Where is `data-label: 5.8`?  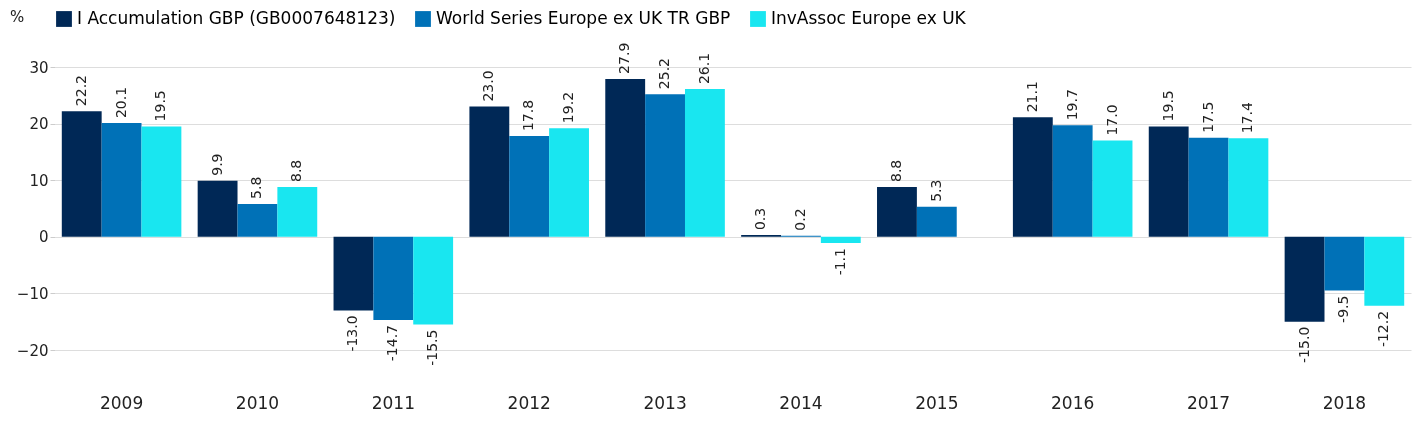 data-label: 5.8 is located at coordinates (256, 187).